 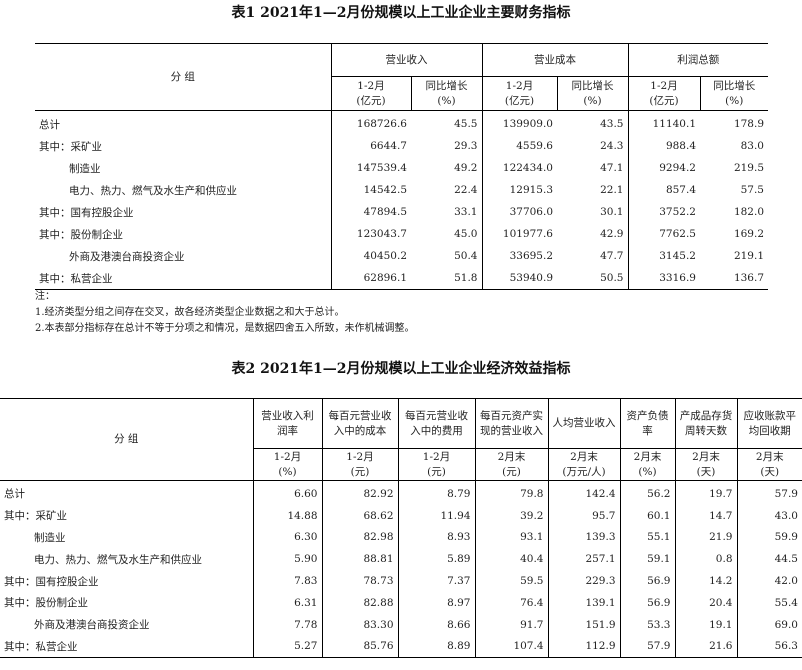 I want to click on col-header: 产成品存货周转天数, so click(x=705, y=423).